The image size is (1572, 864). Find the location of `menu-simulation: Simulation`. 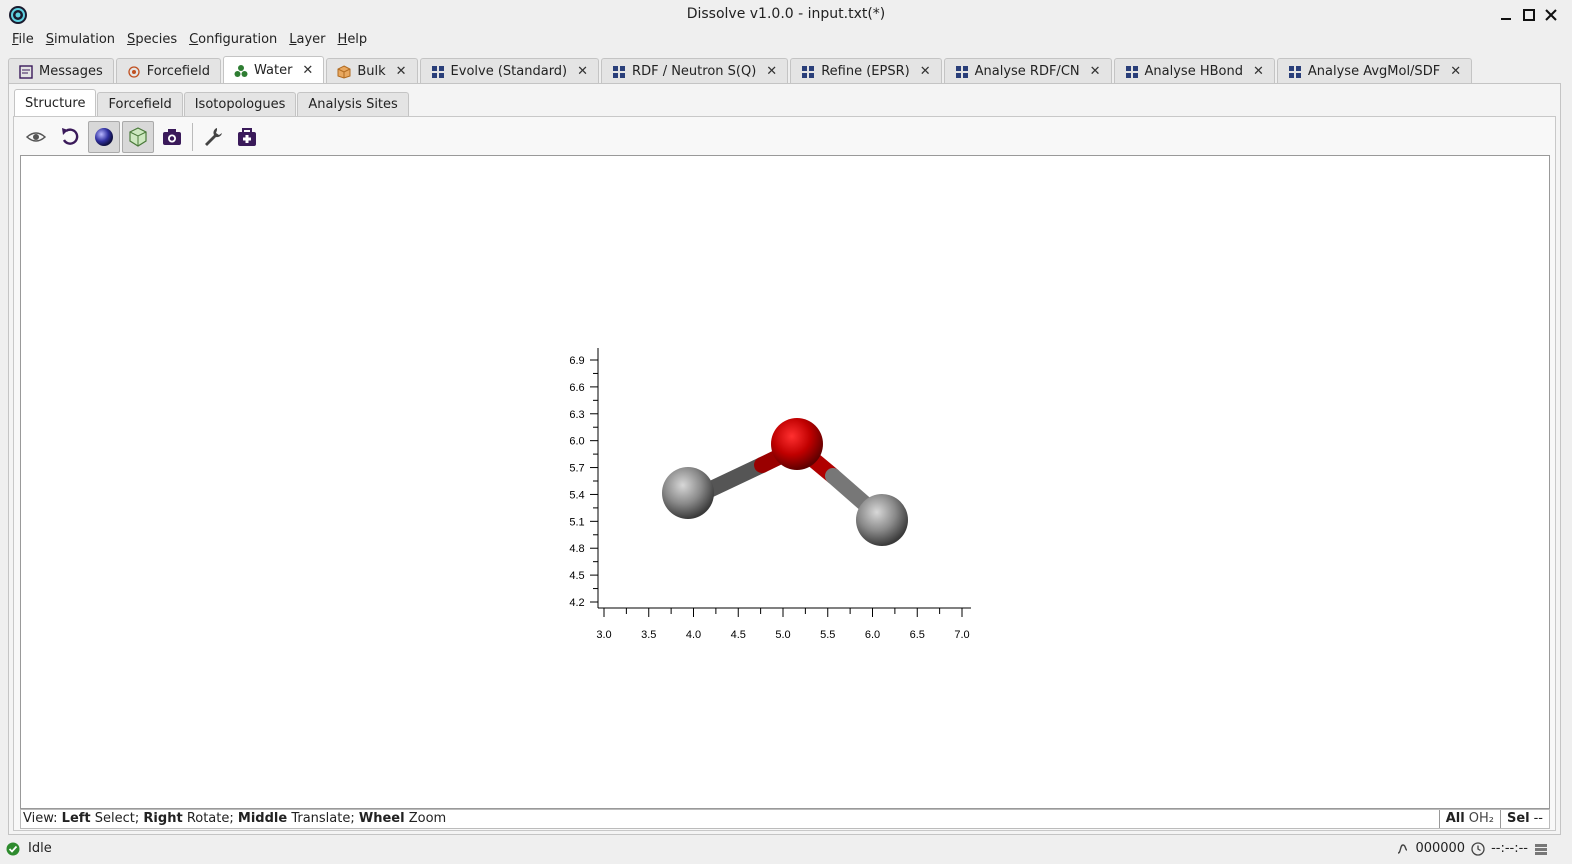

menu-simulation: Simulation is located at coordinates (80, 39).